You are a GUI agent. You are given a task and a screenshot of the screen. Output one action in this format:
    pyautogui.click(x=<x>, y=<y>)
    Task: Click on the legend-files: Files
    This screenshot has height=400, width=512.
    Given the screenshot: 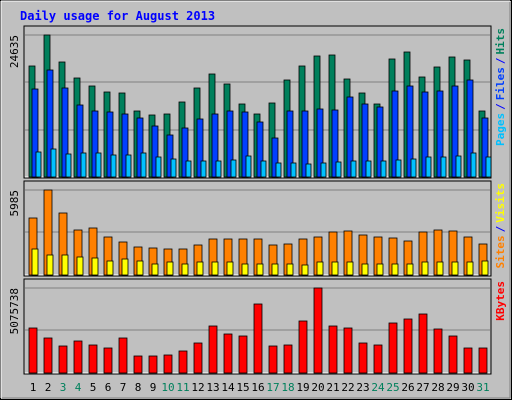 What is the action you would take?
    pyautogui.click(x=500, y=83)
    